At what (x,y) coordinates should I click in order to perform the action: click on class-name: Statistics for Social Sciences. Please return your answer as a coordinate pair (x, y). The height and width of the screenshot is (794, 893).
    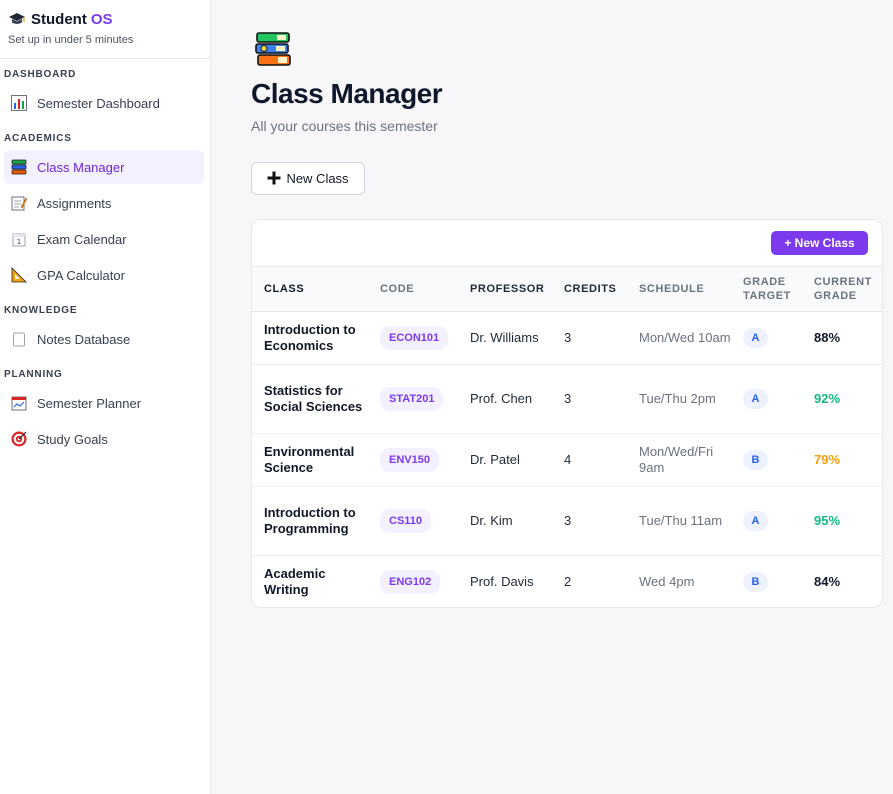
    Looking at the image, I should click on (310, 399).